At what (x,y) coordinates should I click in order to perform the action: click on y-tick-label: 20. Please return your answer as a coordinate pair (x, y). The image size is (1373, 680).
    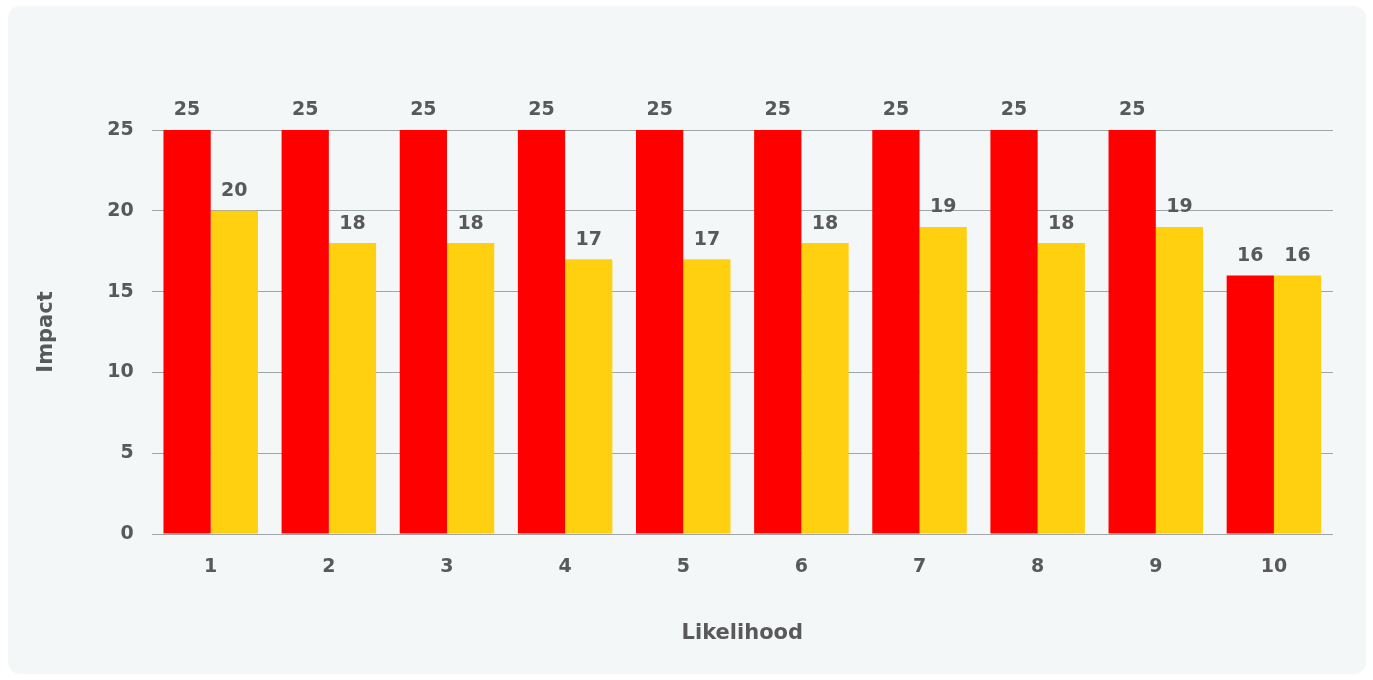
    Looking at the image, I should click on (120, 208).